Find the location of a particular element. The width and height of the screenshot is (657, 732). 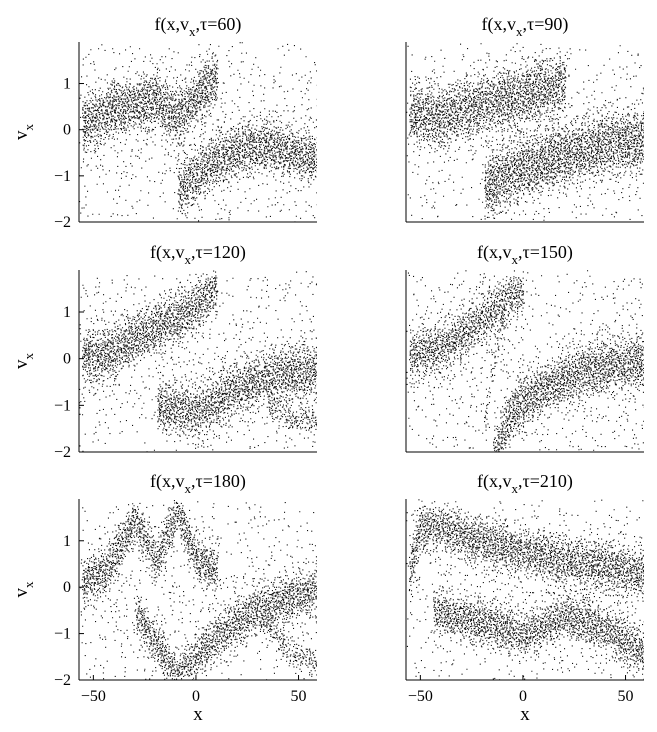

panel-4: f(x,vx,τ=150) is located at coordinates (524, 347).